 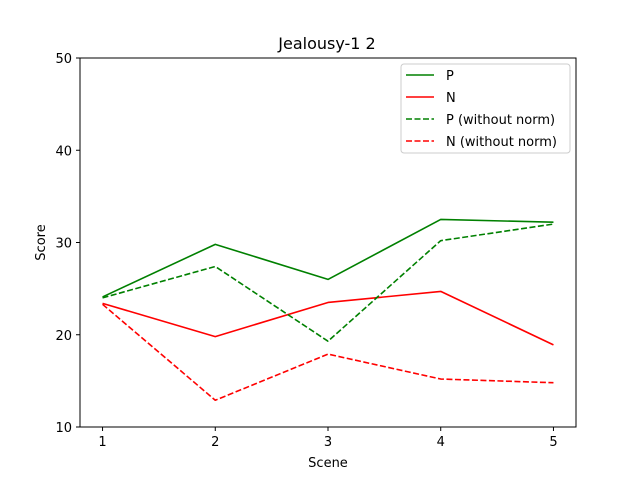 What do you see at coordinates (102, 442) in the screenshot?
I see `x-tick-label: 1` at bounding box center [102, 442].